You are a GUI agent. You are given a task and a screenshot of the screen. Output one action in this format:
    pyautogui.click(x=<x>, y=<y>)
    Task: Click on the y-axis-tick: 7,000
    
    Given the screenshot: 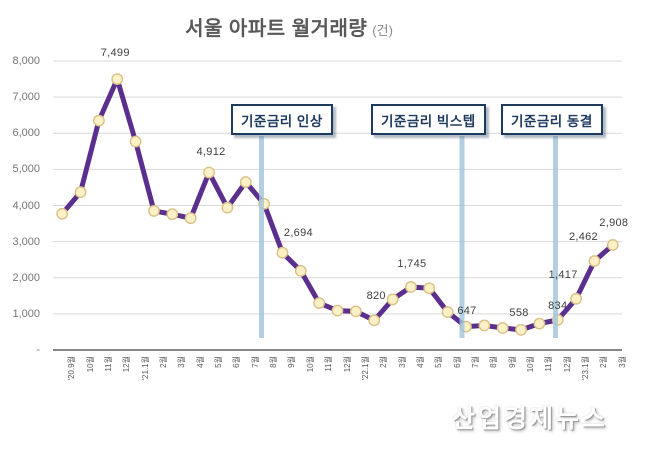 What is the action you would take?
    pyautogui.click(x=26, y=97)
    